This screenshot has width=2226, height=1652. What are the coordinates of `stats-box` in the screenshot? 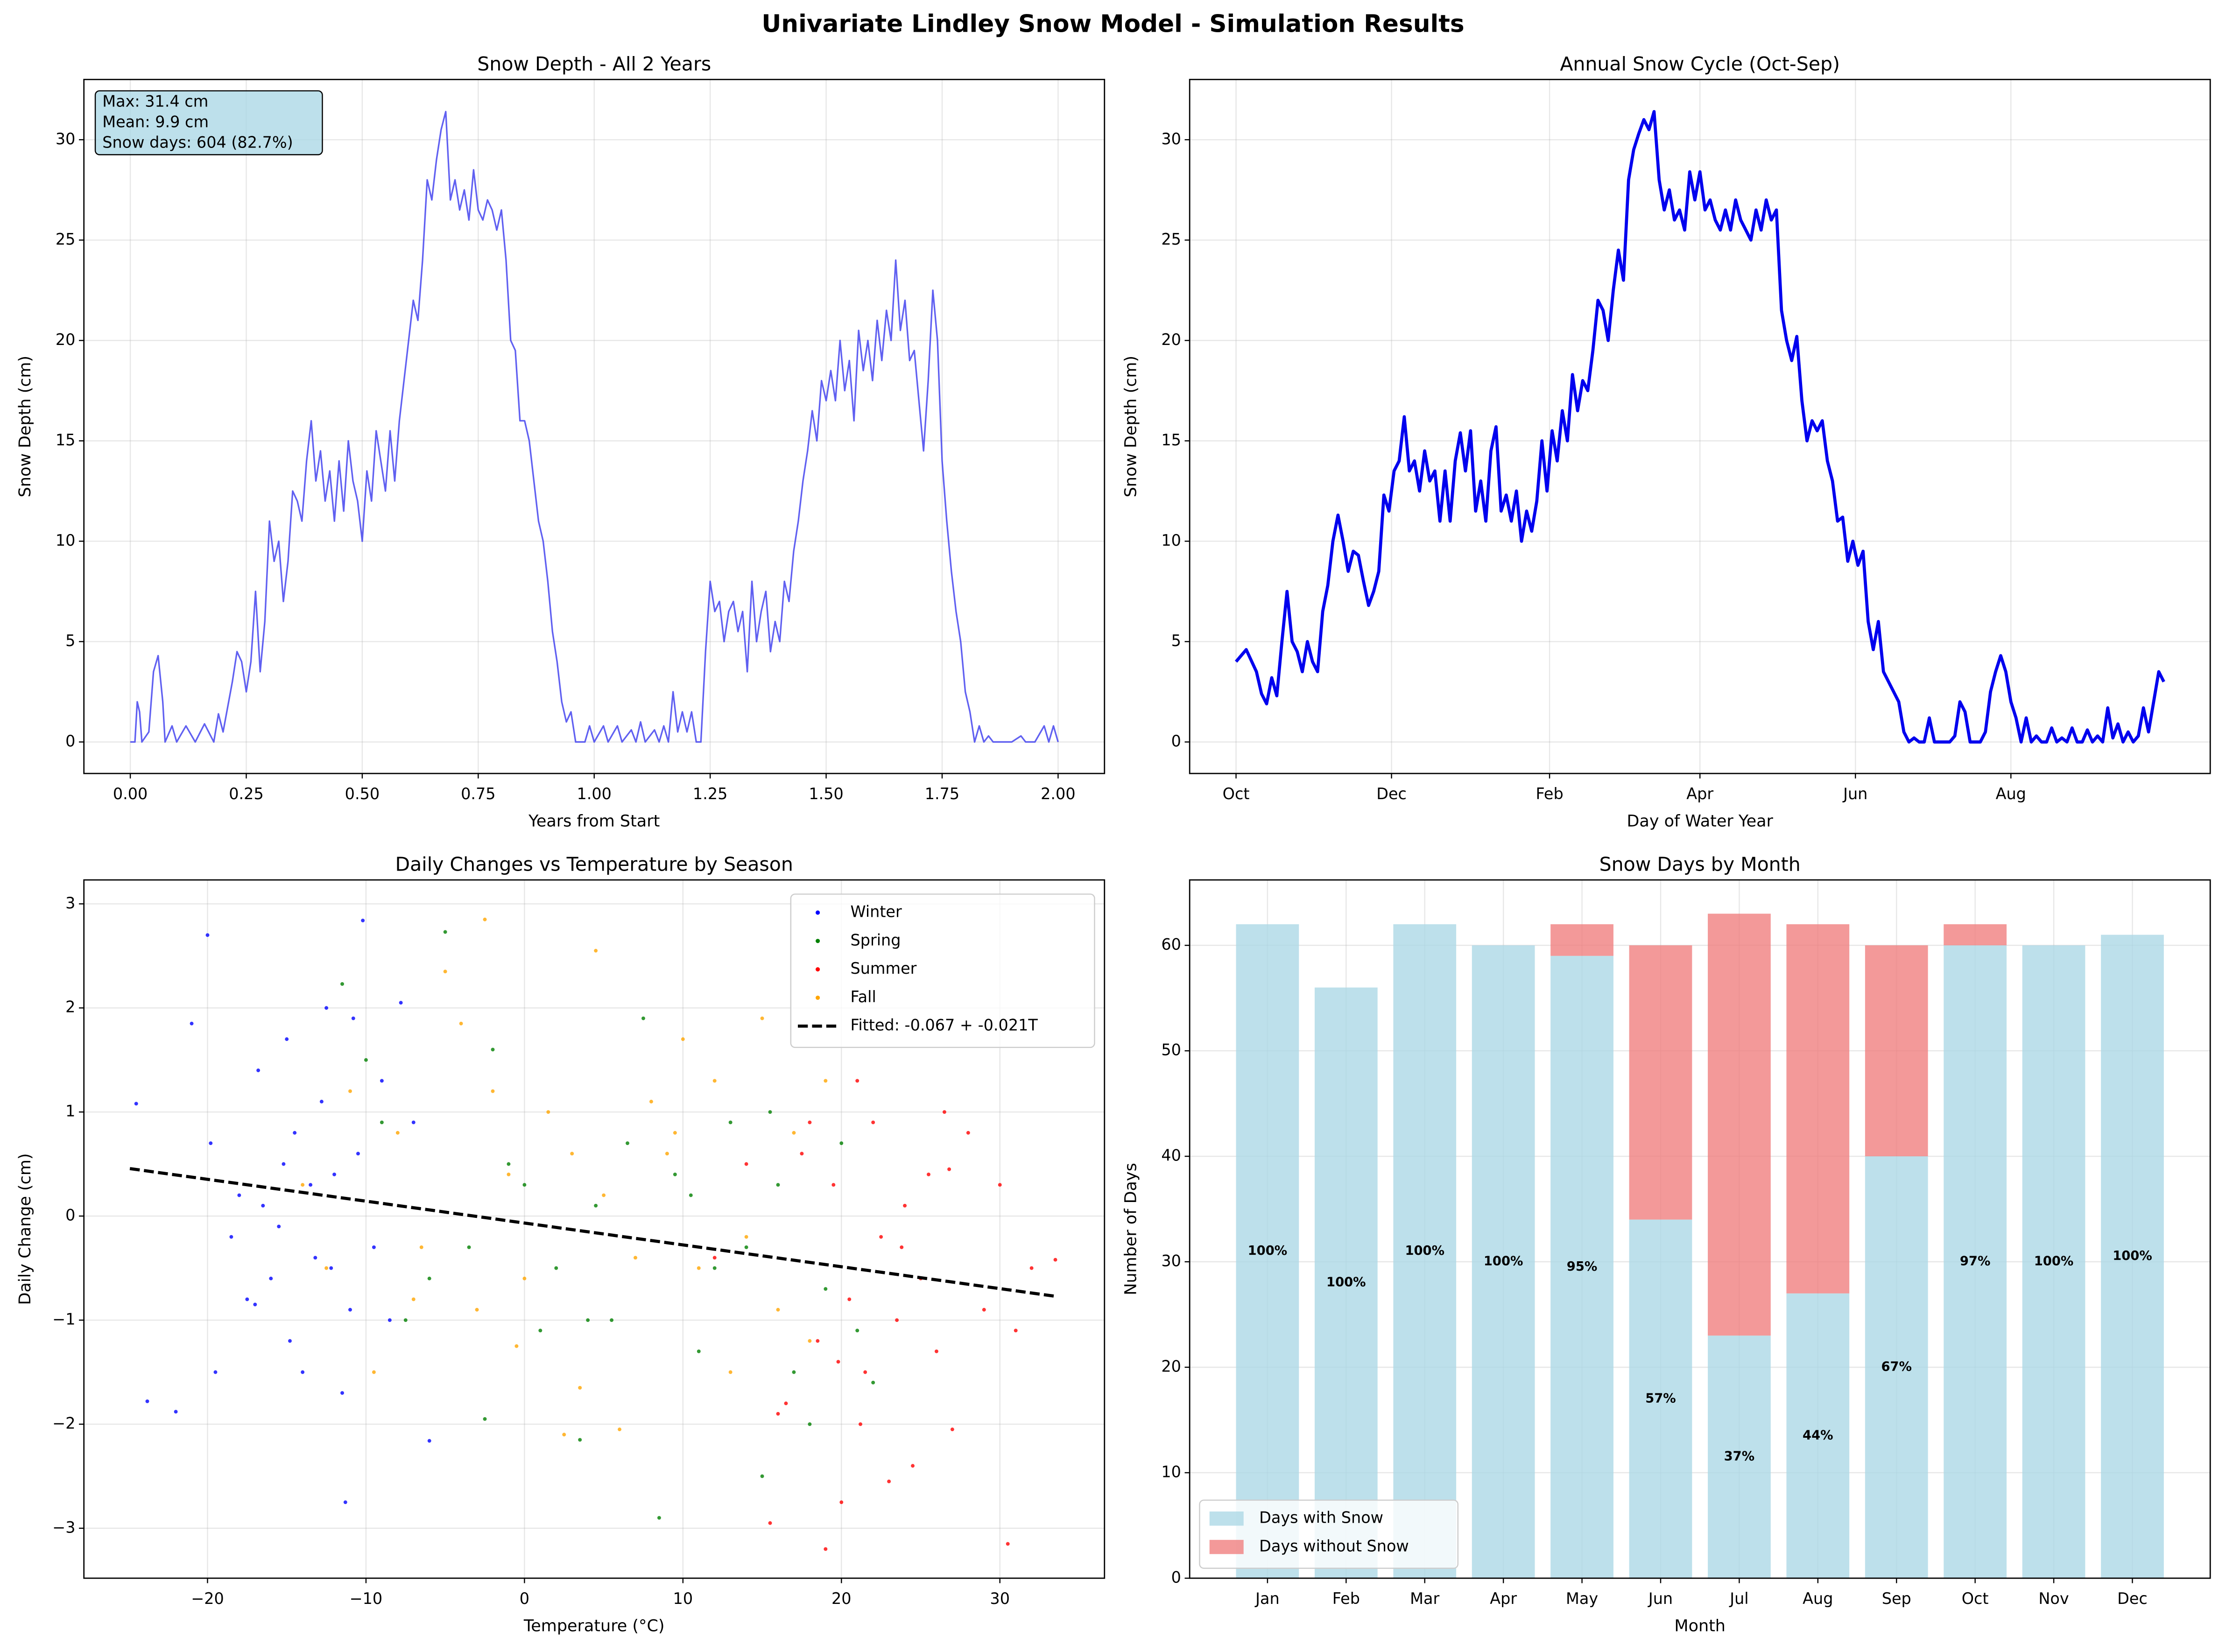 It's located at (208, 122).